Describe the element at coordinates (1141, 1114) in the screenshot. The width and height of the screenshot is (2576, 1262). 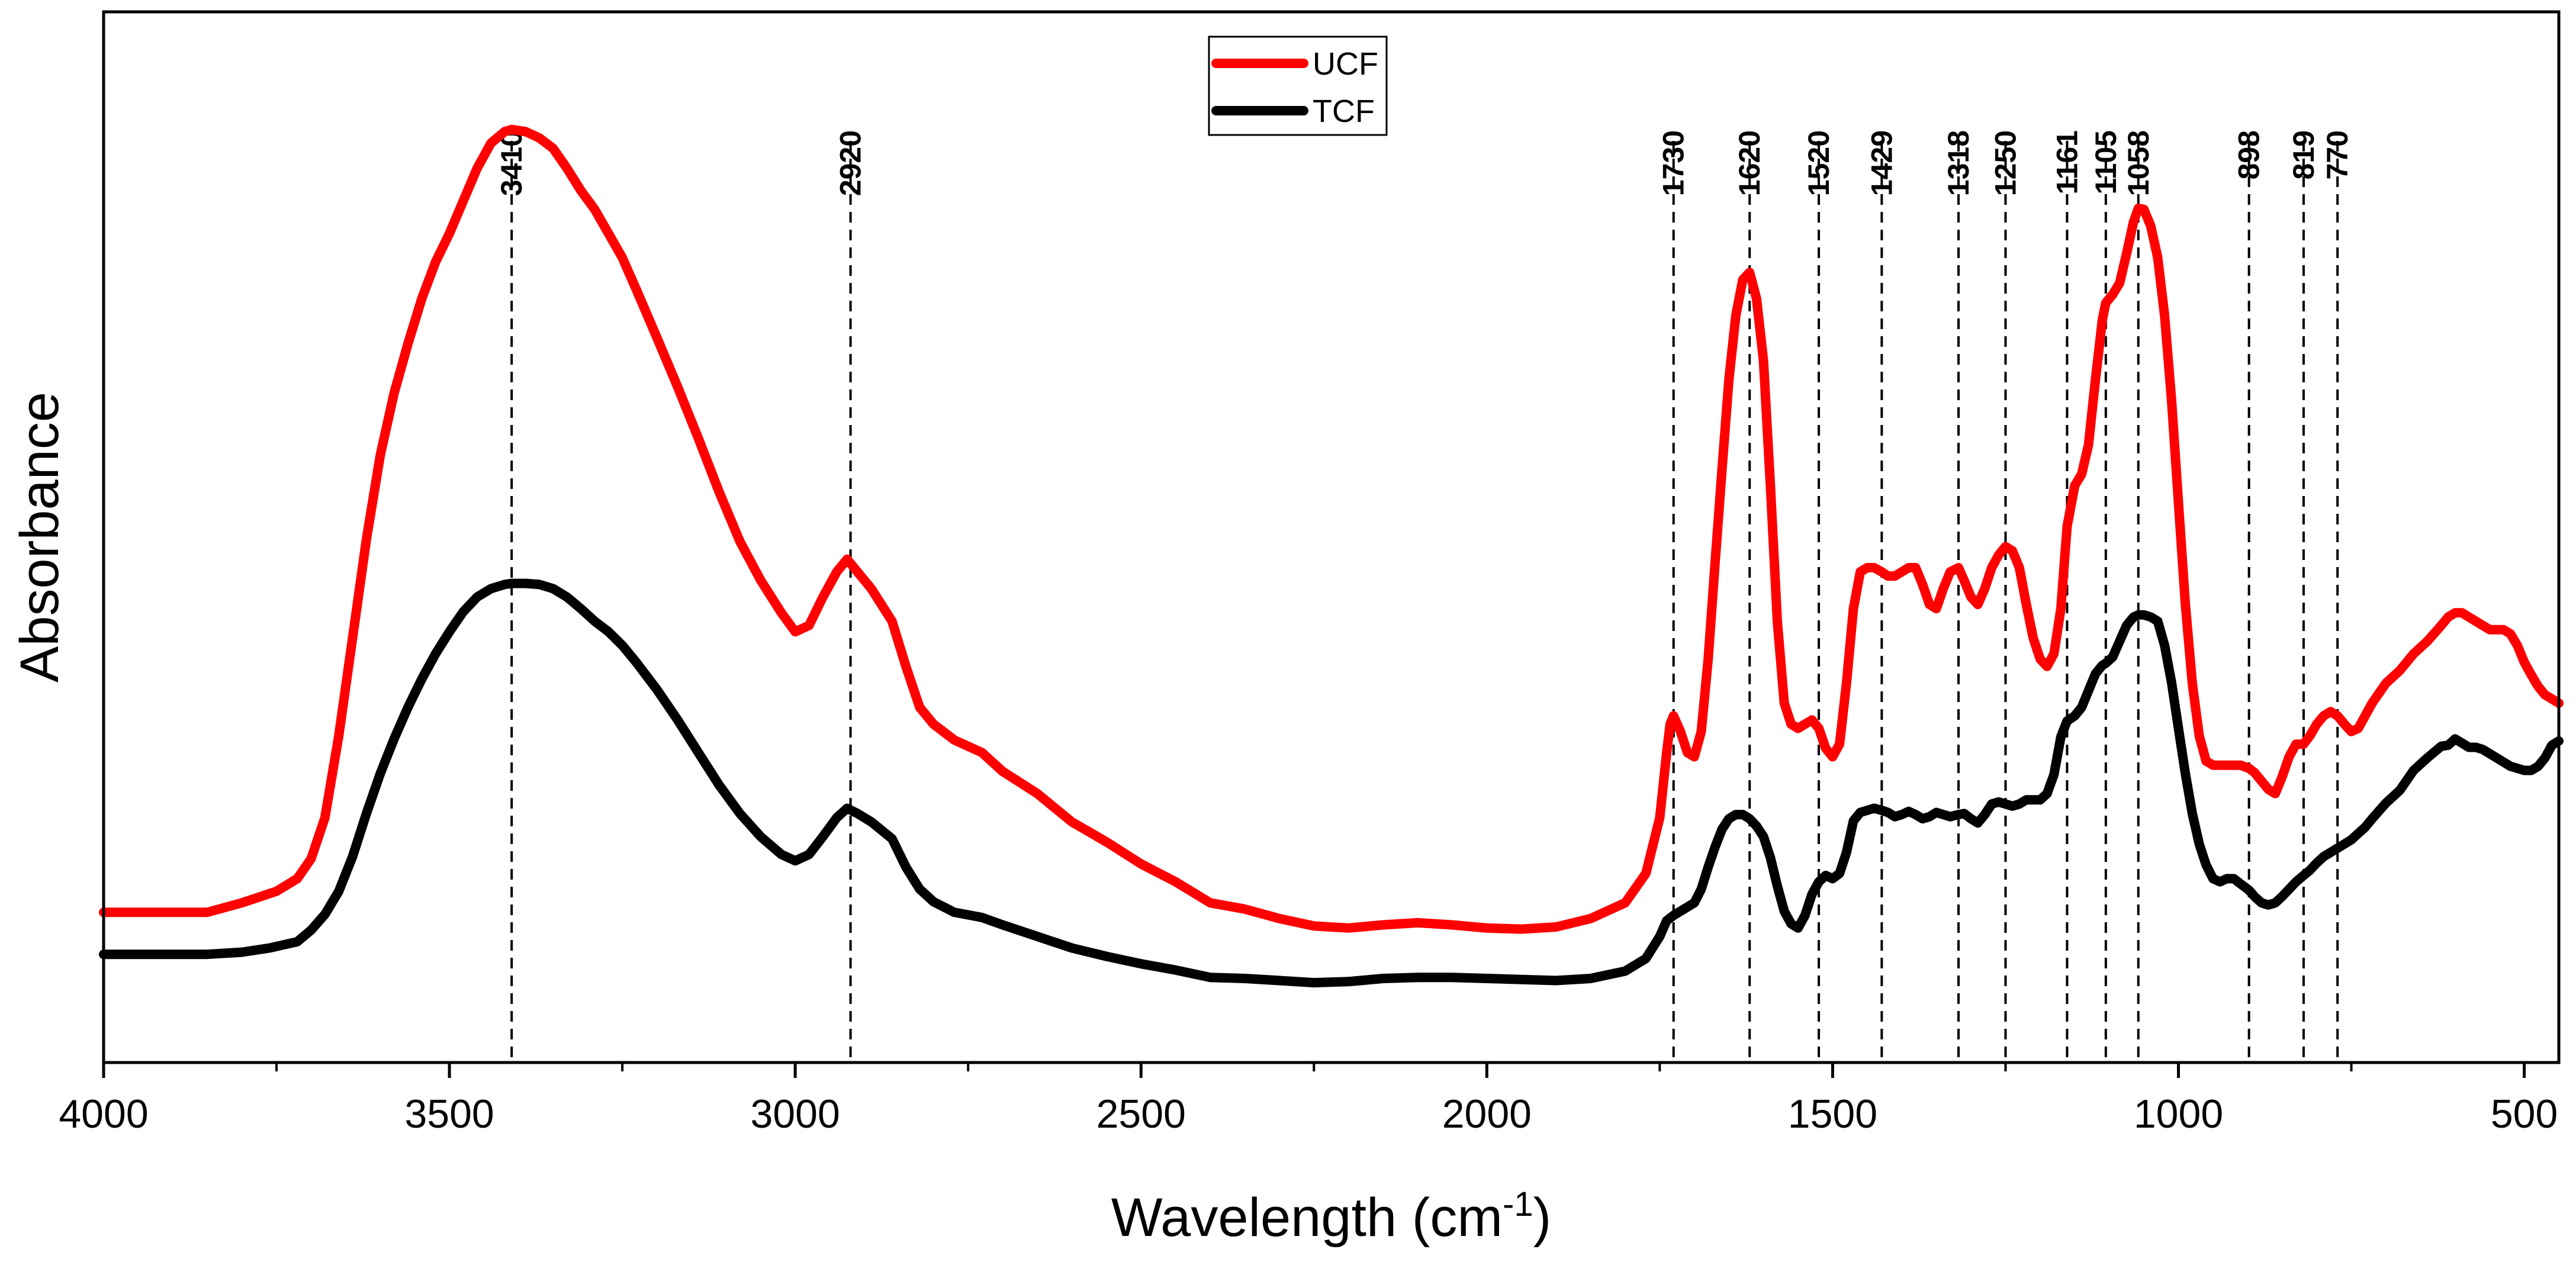
I see `x-tick-label: 2500` at that location.